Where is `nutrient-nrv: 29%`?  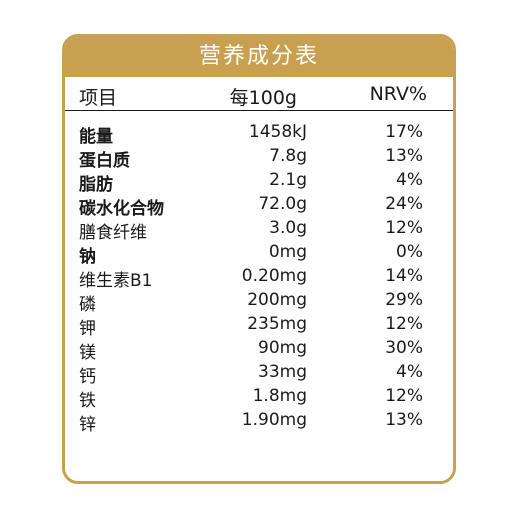
nutrient-nrv: 29% is located at coordinates (404, 300).